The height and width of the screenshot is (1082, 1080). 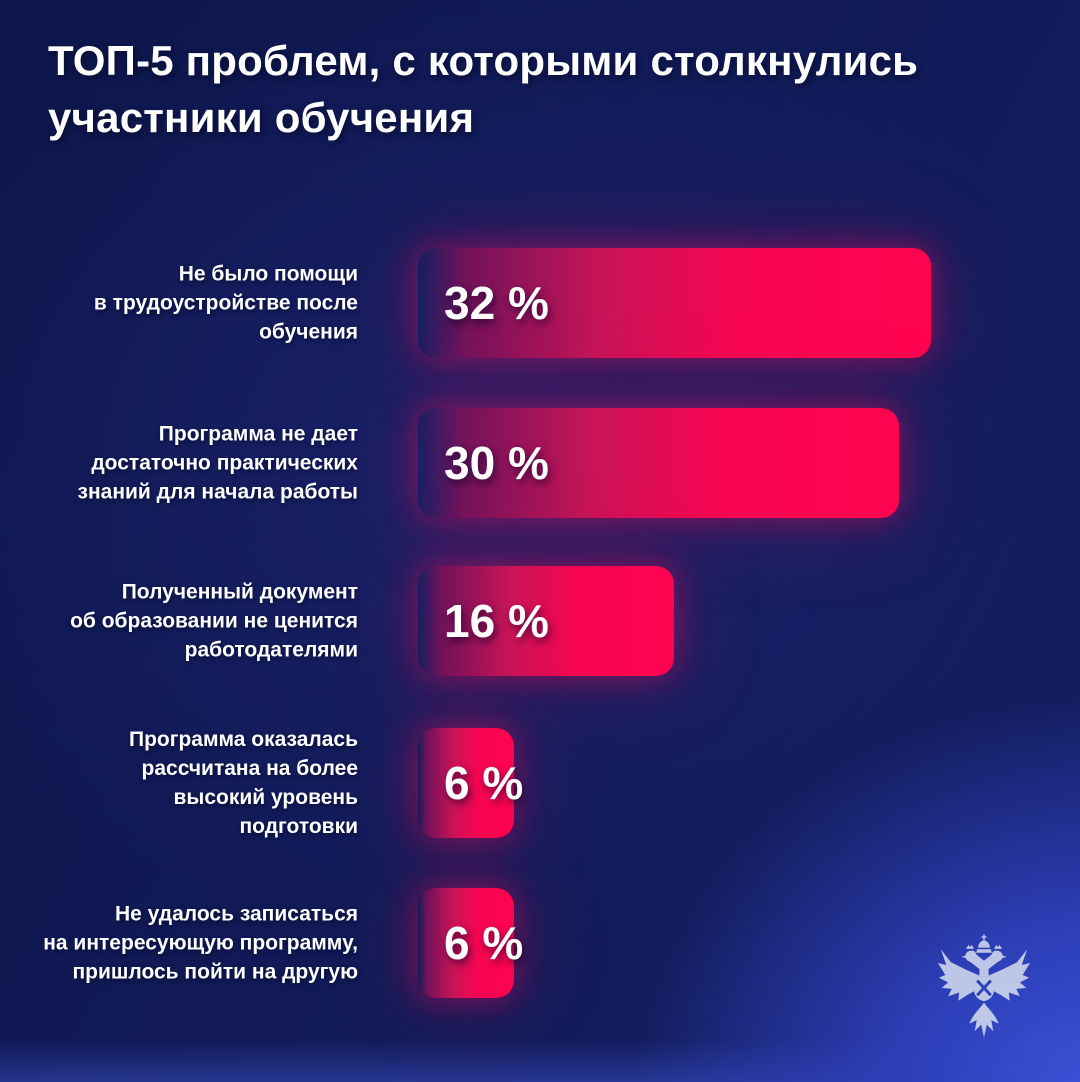 What do you see at coordinates (271, 650) in the screenshot?
I see `category-label-line: работодателями` at bounding box center [271, 650].